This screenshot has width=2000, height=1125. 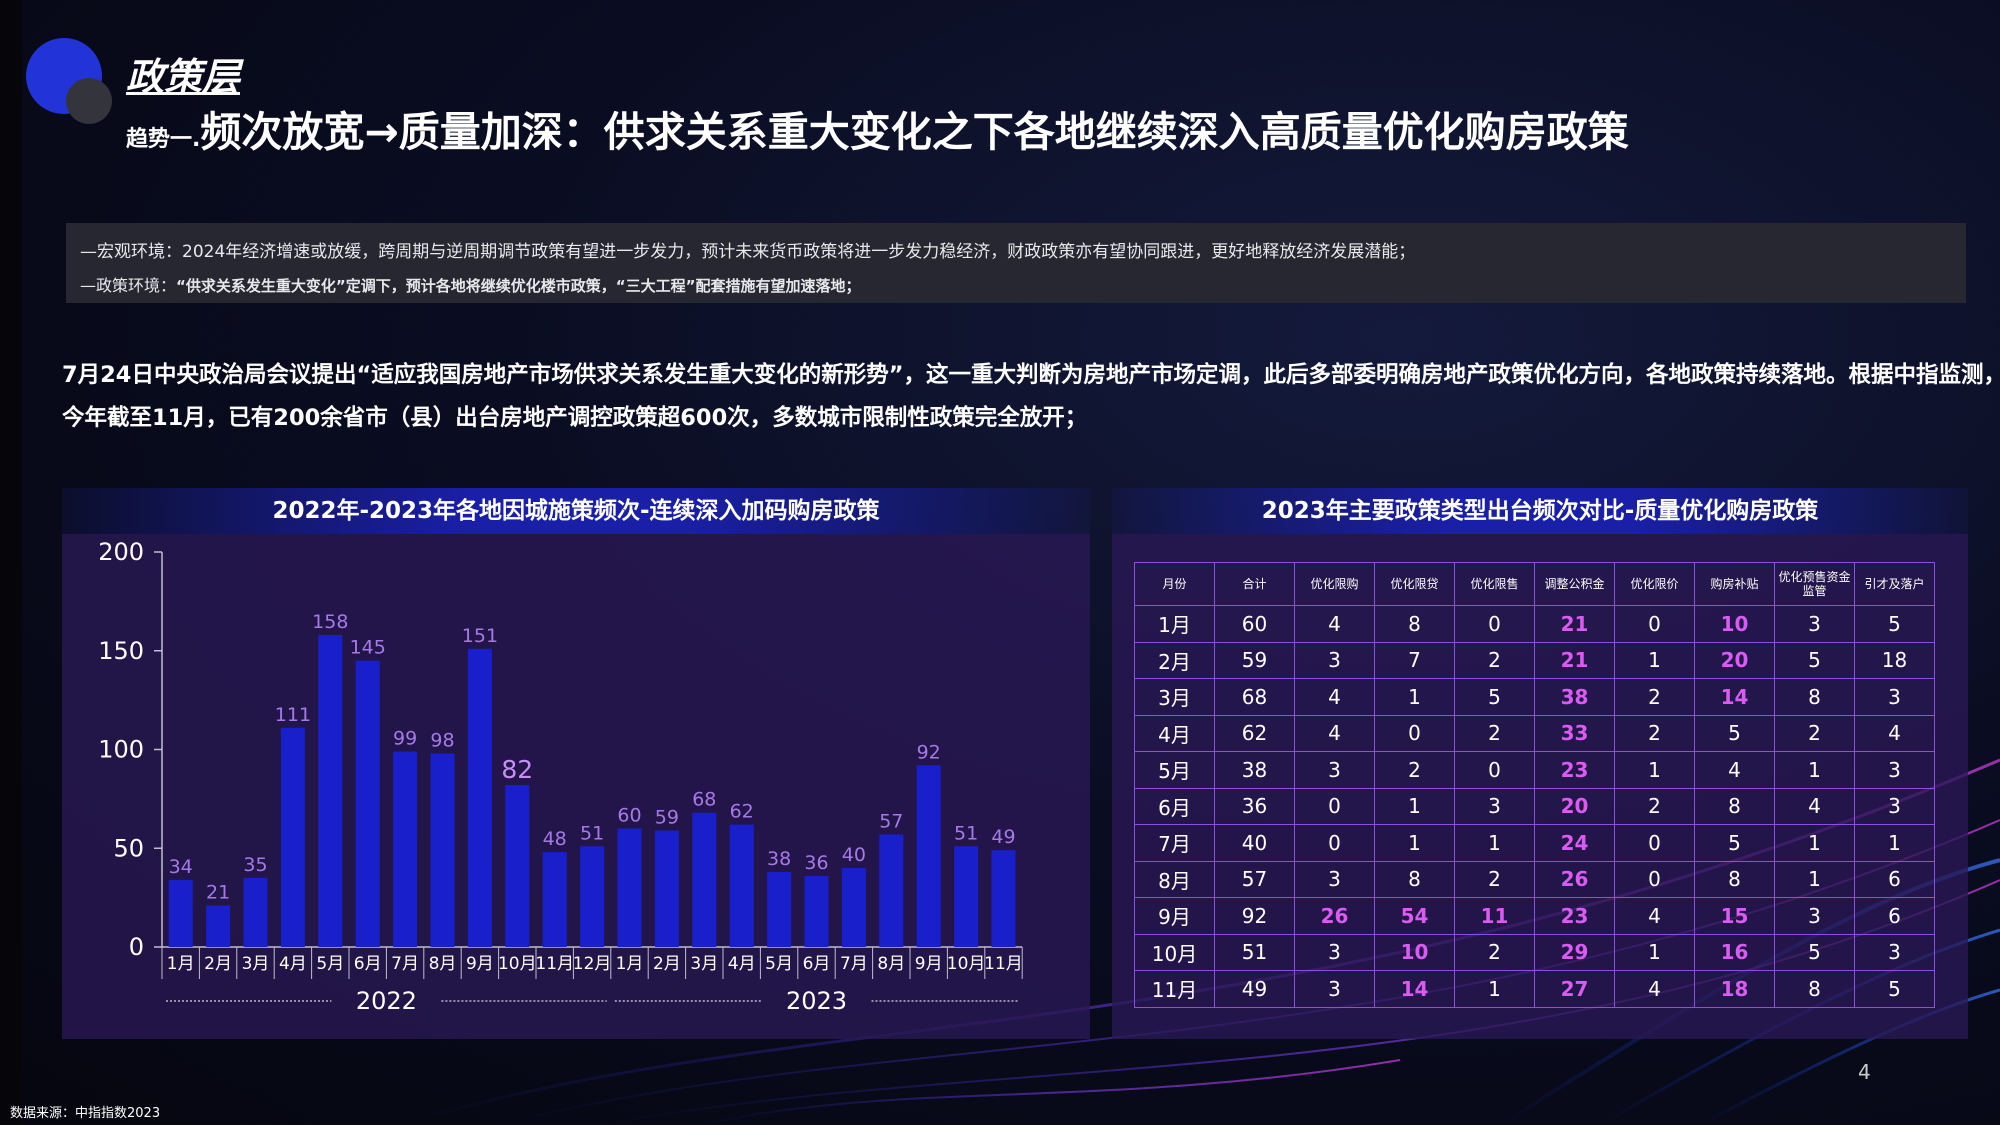 I want to click on table-cell: 38, so click(x=1254, y=770).